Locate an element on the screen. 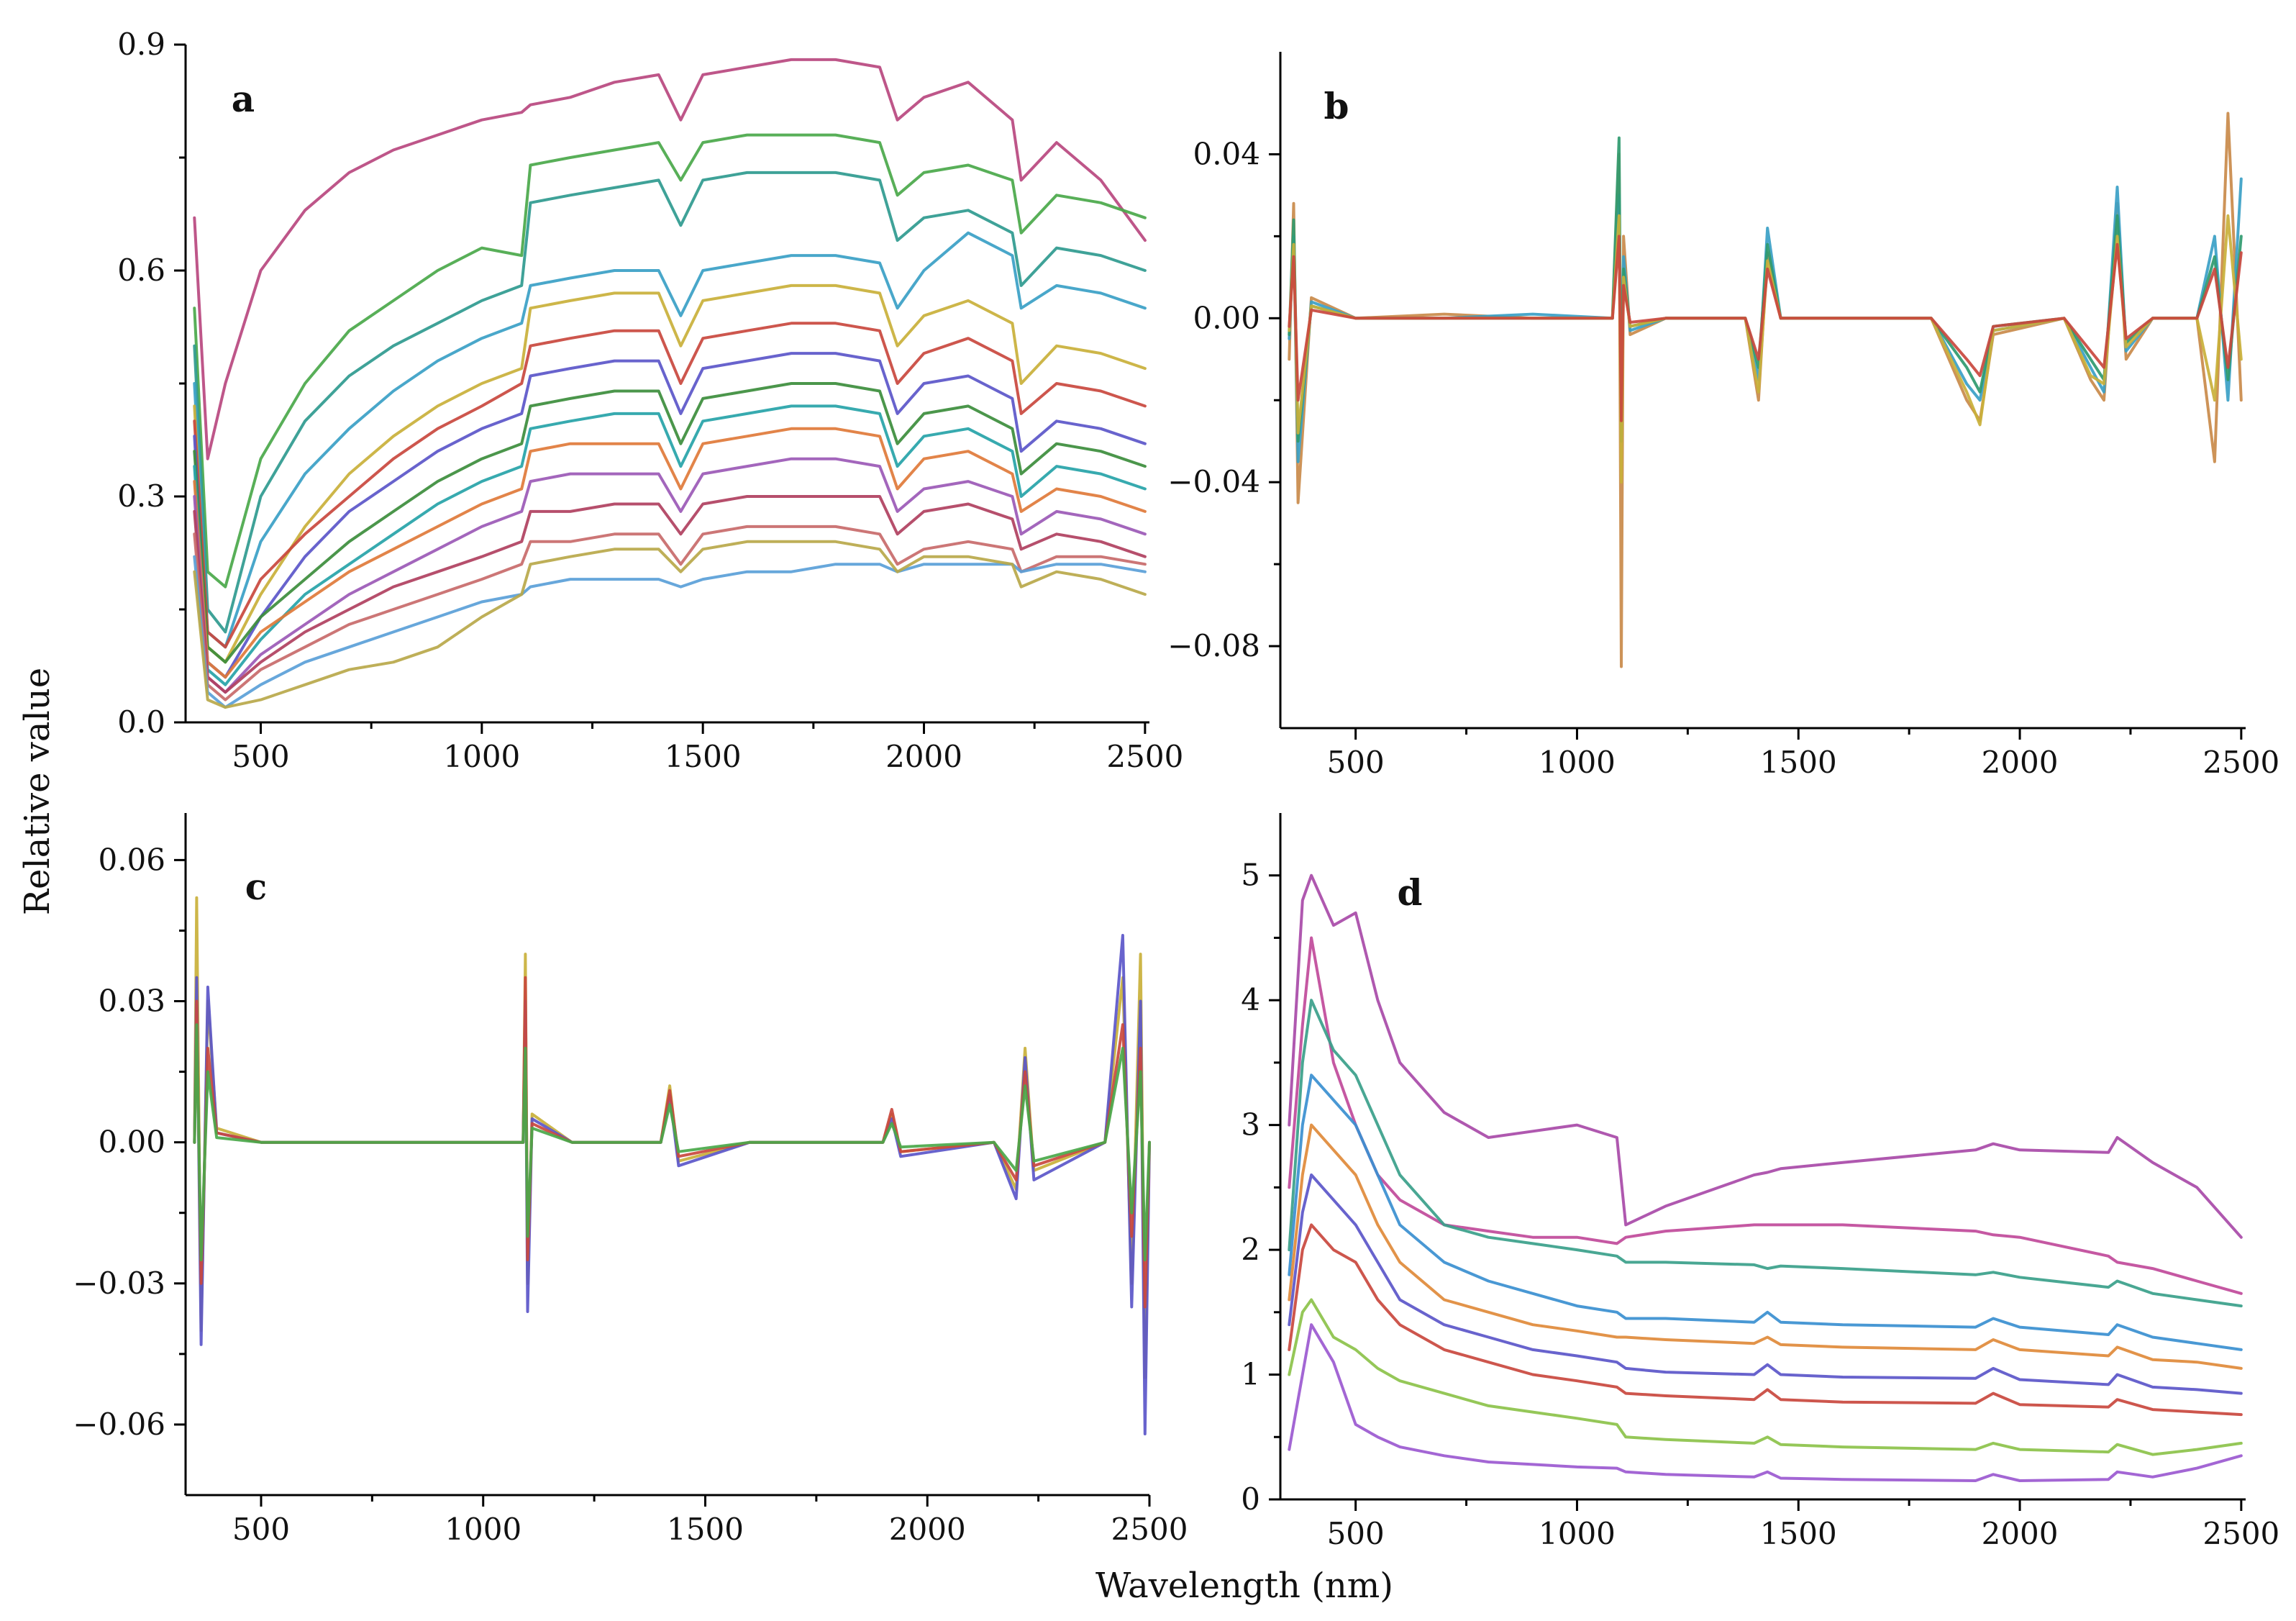  x-tick-label-c: 1000 is located at coordinates (483, 1529).